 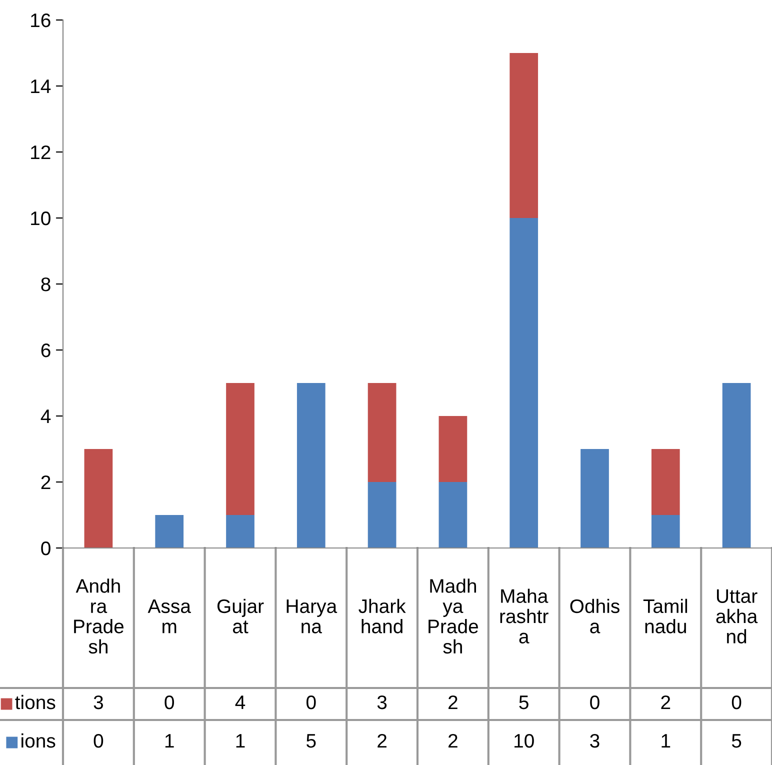 What do you see at coordinates (595, 616) in the screenshot?
I see `x-tick-label: Odhis a` at bounding box center [595, 616].